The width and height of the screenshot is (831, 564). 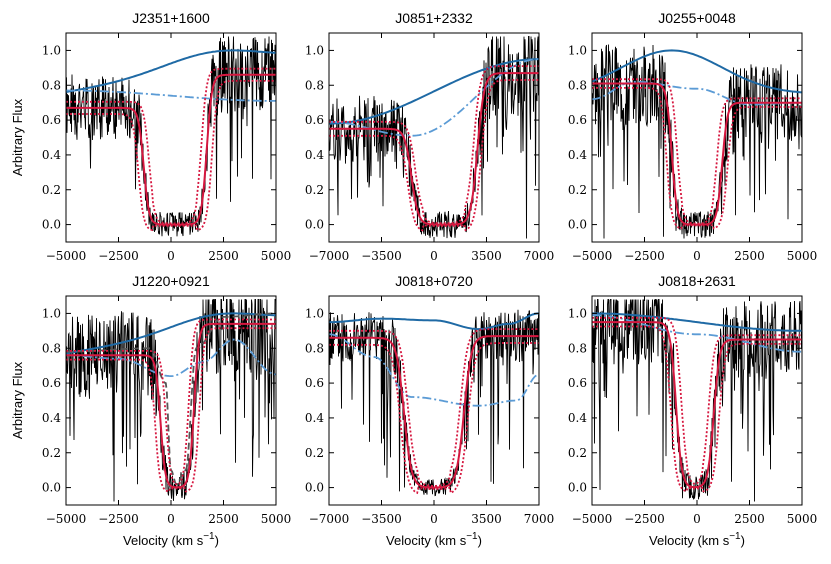 I want to click on panel-title: J0255+0048, so click(x=697, y=18).